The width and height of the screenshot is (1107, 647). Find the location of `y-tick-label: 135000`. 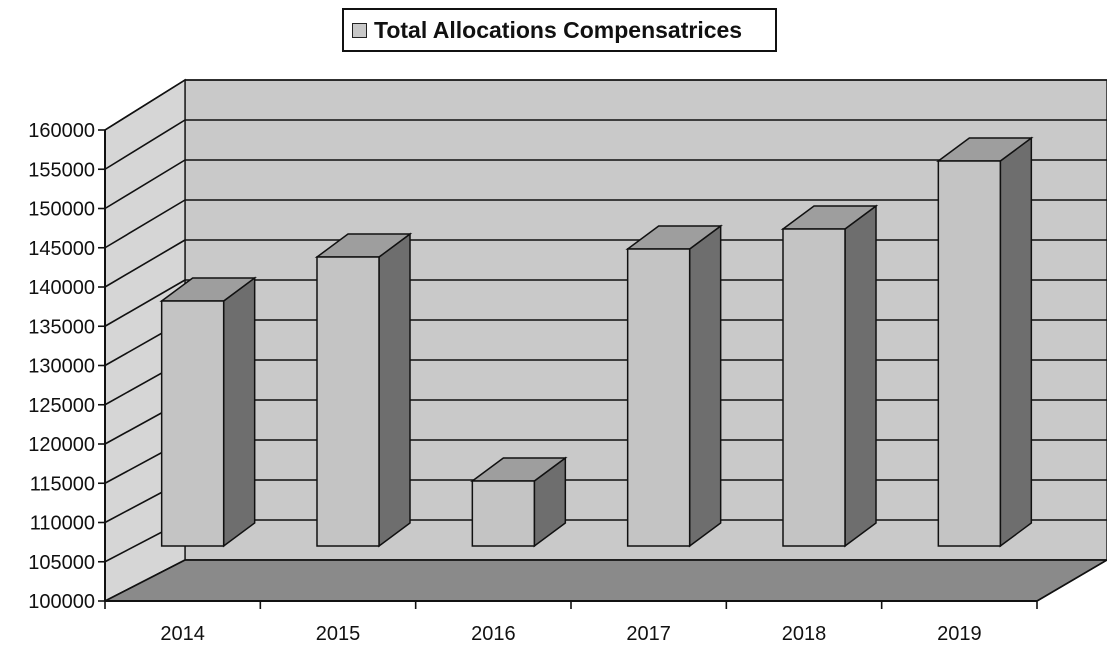

y-tick-label: 135000 is located at coordinates (61, 327).